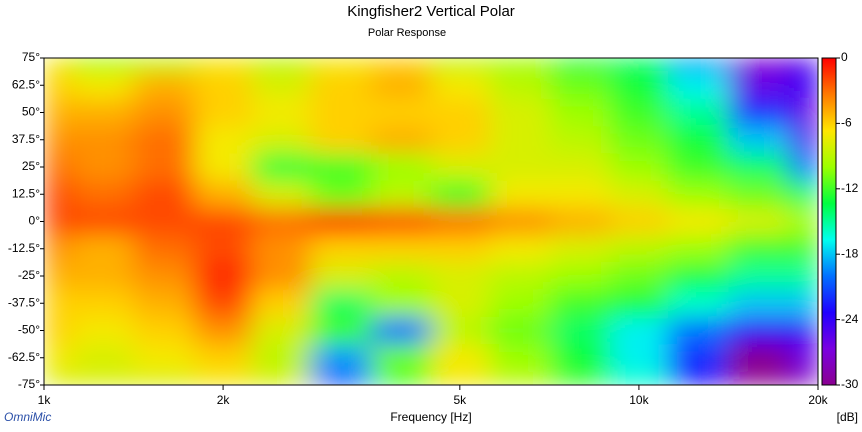 Image resolution: width=862 pixels, height=432 pixels. What do you see at coordinates (29, 330) in the screenshot?
I see `y-tick-label: -50°` at bounding box center [29, 330].